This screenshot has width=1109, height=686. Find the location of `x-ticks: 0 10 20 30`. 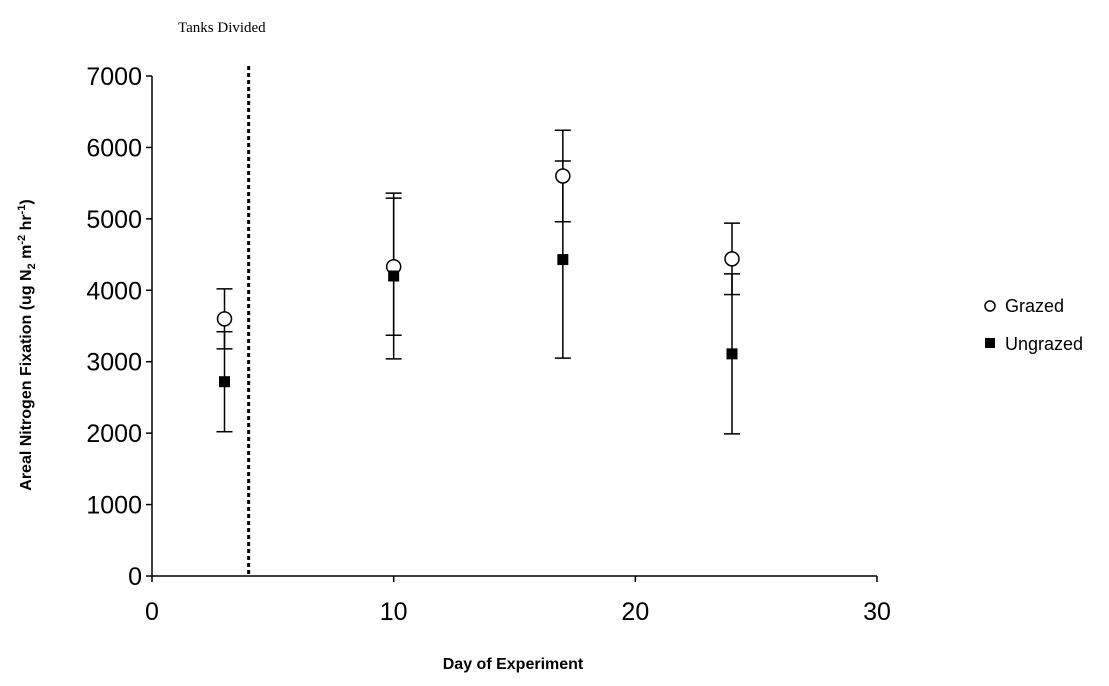

x-ticks: 0 10 20 30 is located at coordinates (518, 601).